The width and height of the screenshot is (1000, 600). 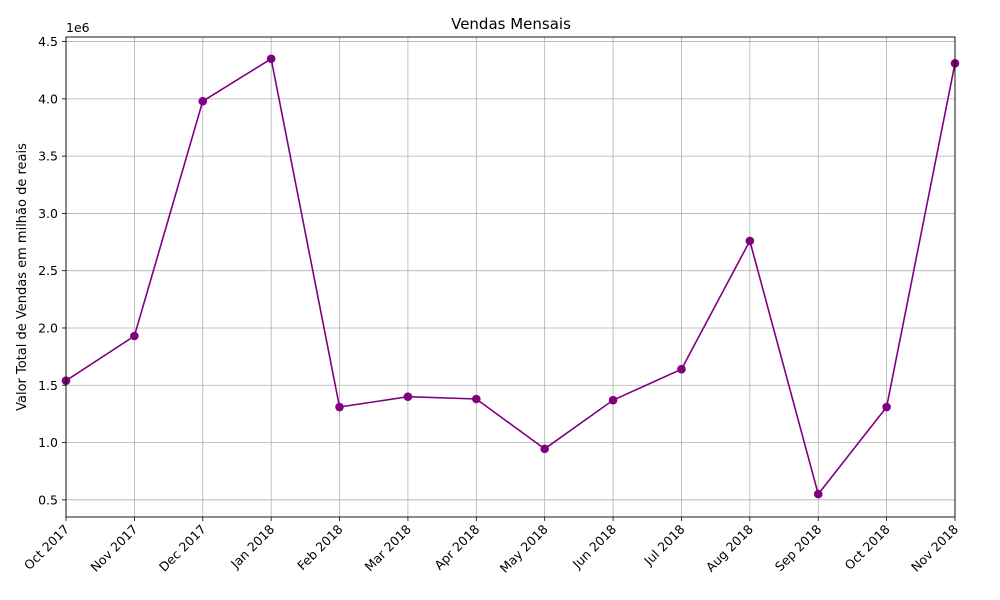 What do you see at coordinates (867, 546) in the screenshot?
I see `x-tick-label: Oct 2018` at bounding box center [867, 546].